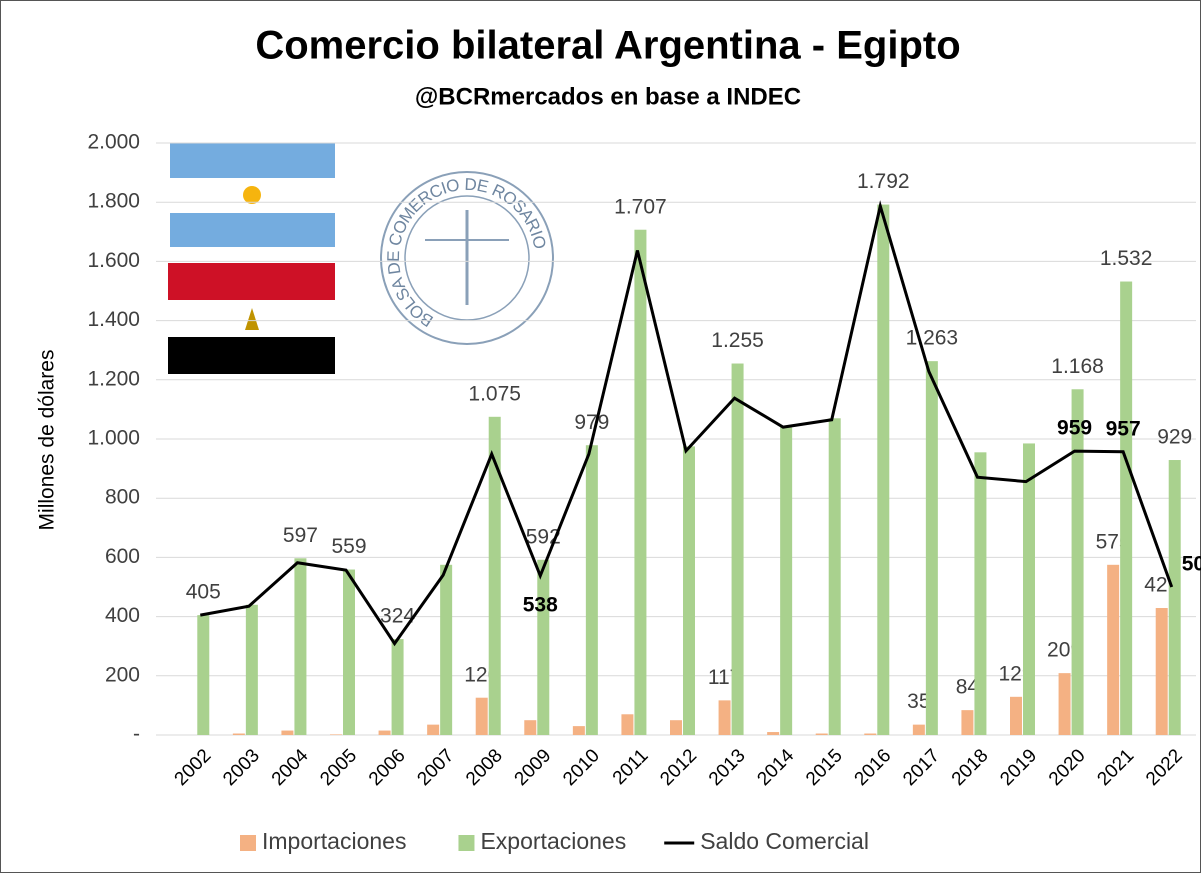 The width and height of the screenshot is (1201, 873). Describe the element at coordinates (918, 701) in the screenshot. I see `data-label: 35` at that location.